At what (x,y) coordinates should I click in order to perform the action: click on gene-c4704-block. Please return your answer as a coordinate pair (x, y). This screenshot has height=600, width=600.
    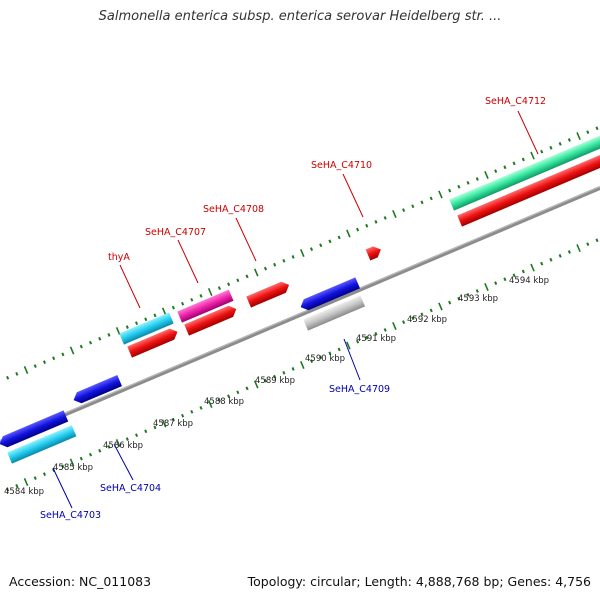
    Looking at the image, I should click on (96, 390).